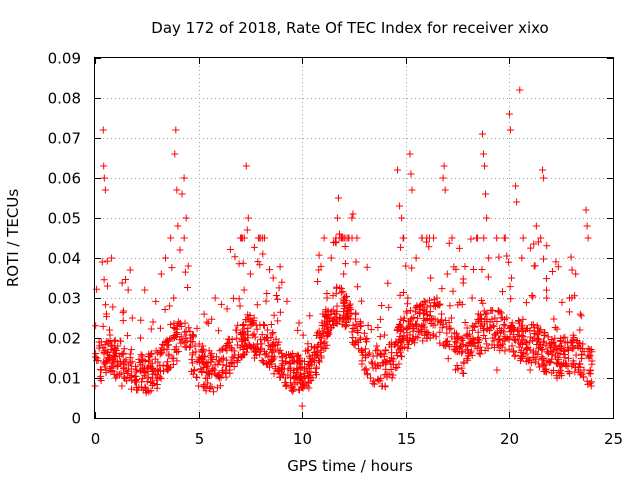  Describe the element at coordinates (64, 219) in the screenshot. I see `y-tick-label: 0.05` at that location.